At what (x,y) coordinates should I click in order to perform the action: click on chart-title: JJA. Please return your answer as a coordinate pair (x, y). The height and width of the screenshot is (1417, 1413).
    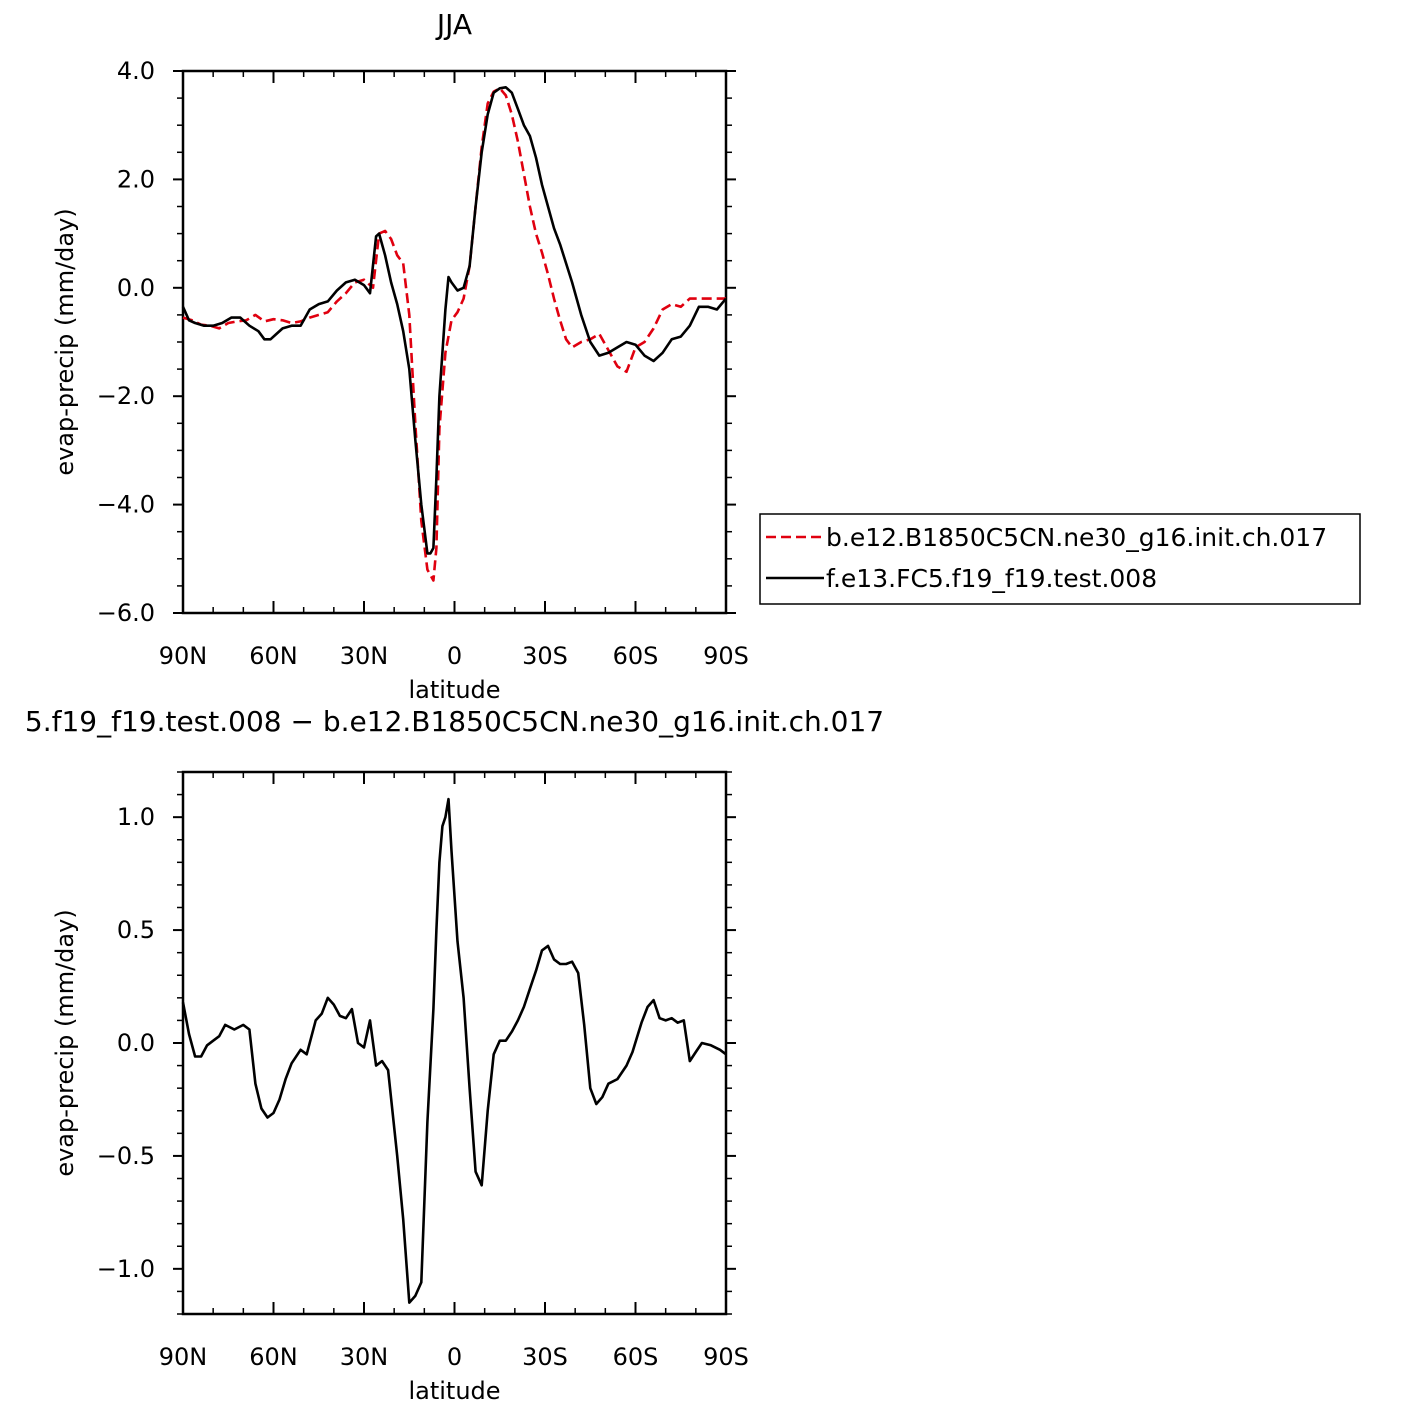
    Looking at the image, I should click on (453, 24).